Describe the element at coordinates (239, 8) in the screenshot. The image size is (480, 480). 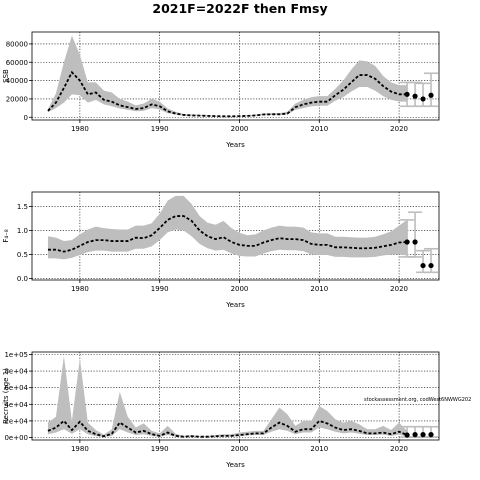
I see `figure-title: 2021F=2022F then Fmsy` at that location.